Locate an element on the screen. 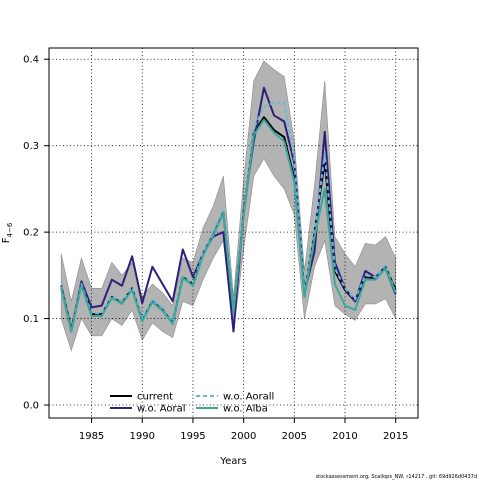 The image size is (480, 480). x-tick-label: 2005 is located at coordinates (294, 436).